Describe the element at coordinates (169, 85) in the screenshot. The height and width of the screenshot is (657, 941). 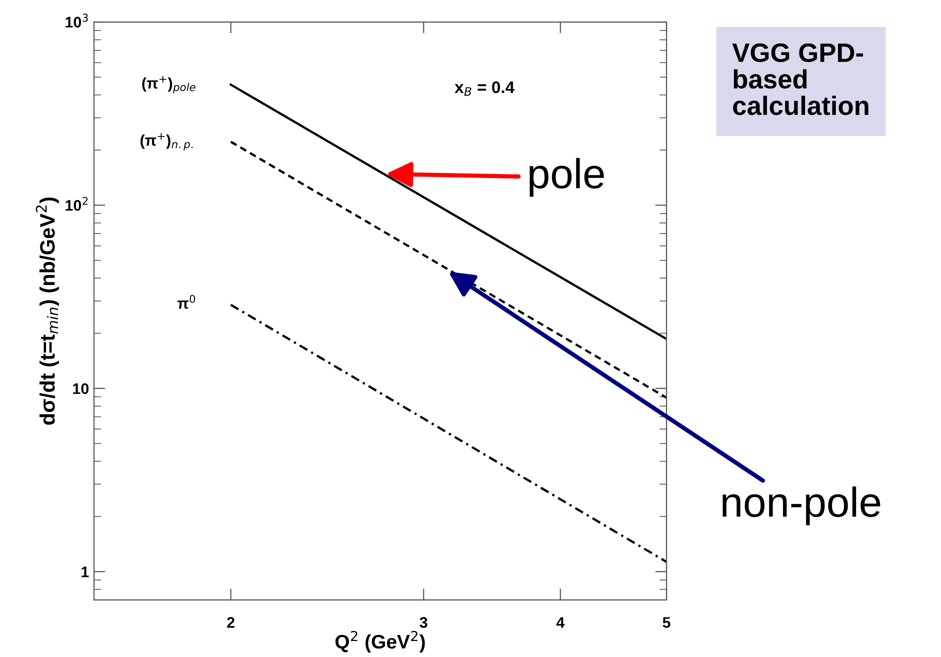
I see `text: (π$^{+}$)$_{pole}$` at that location.